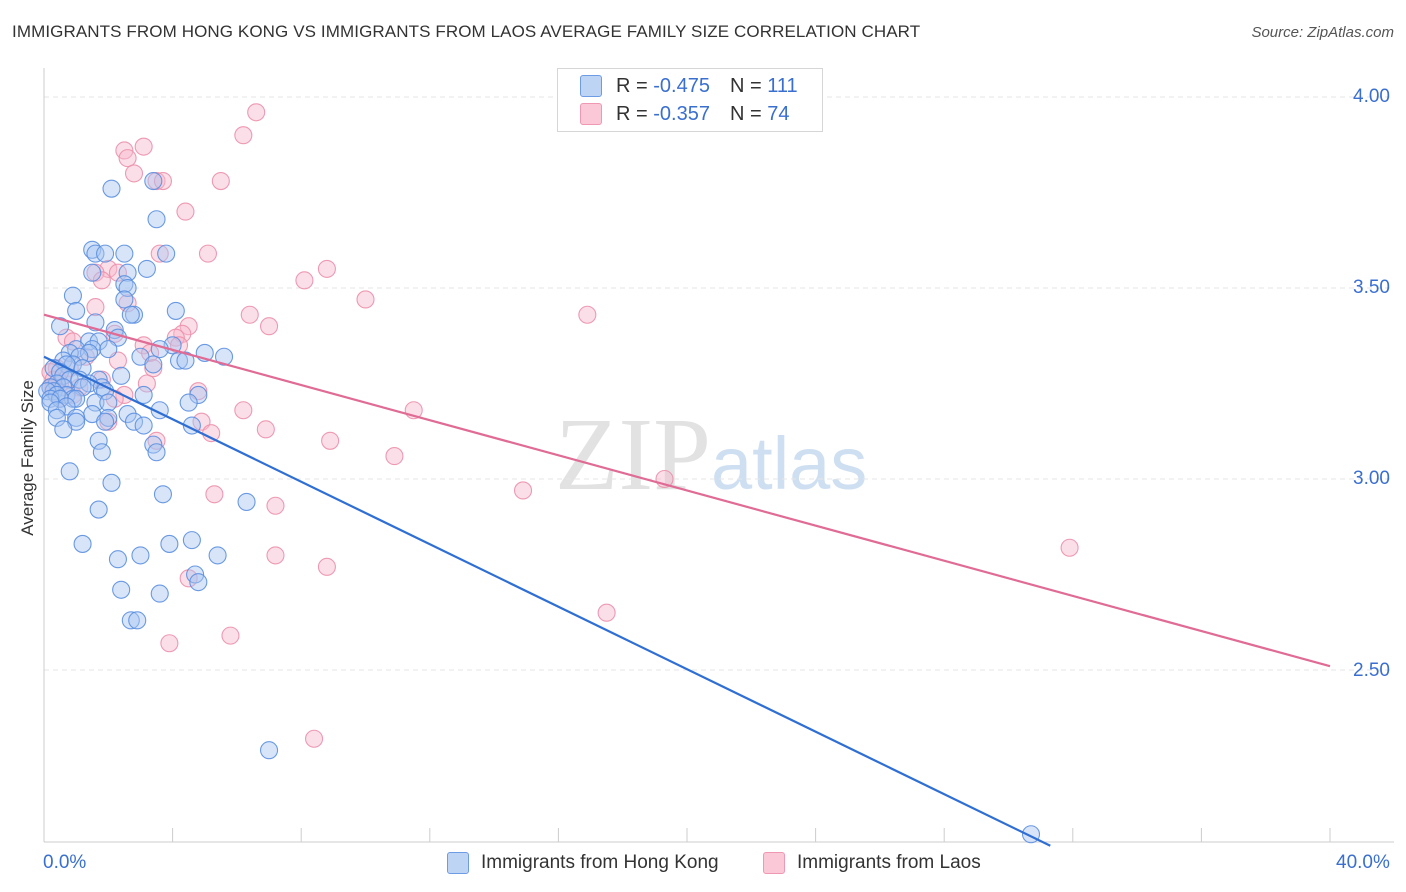 The width and height of the screenshot is (1406, 892). I want to click on watermark-zip: ZIP, so click(633, 454).